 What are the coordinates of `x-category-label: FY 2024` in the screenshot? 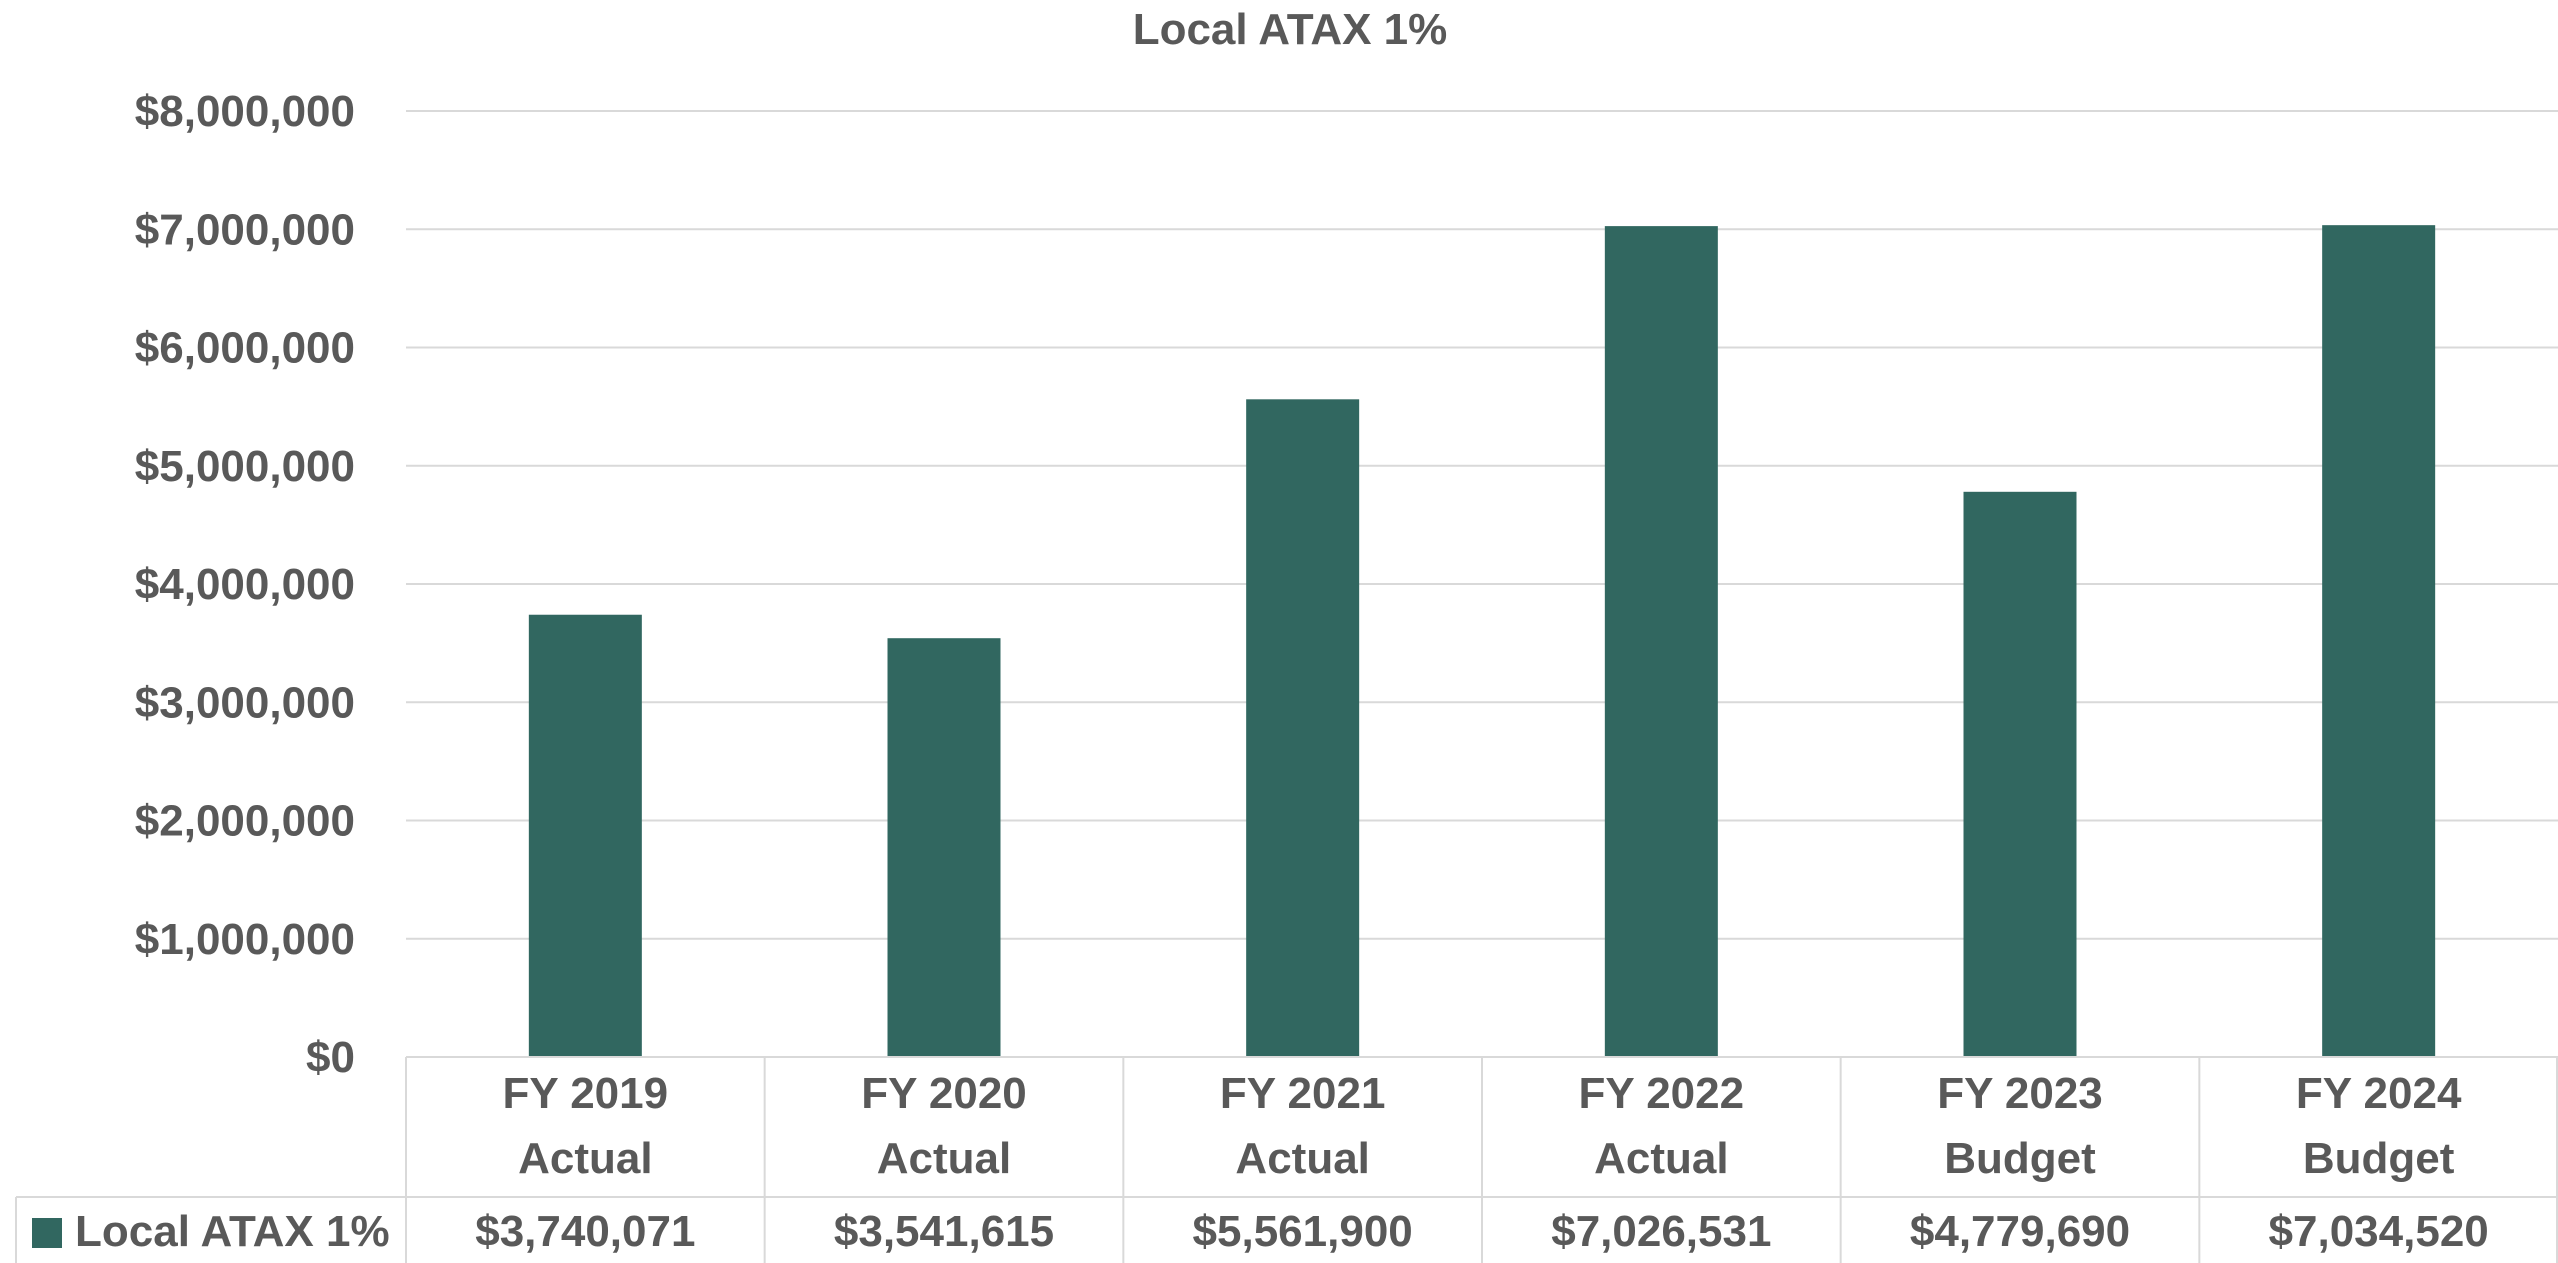 It's located at (2379, 1093).